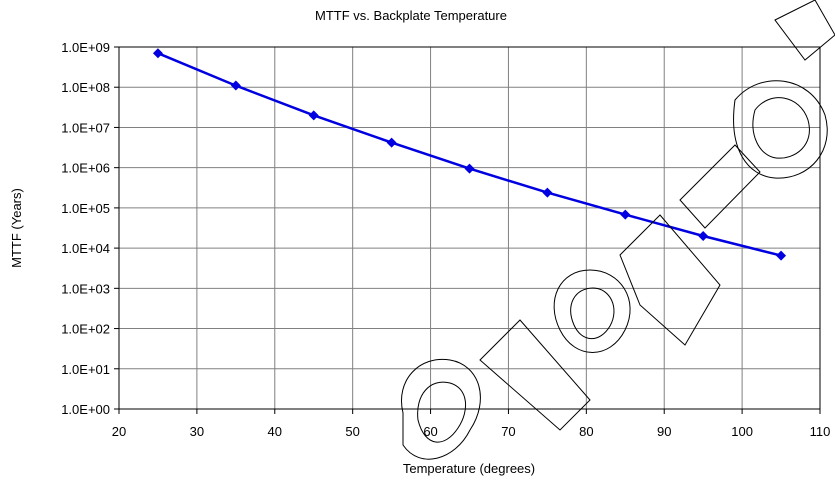  I want to click on x-tick-label: 40, so click(275, 431).